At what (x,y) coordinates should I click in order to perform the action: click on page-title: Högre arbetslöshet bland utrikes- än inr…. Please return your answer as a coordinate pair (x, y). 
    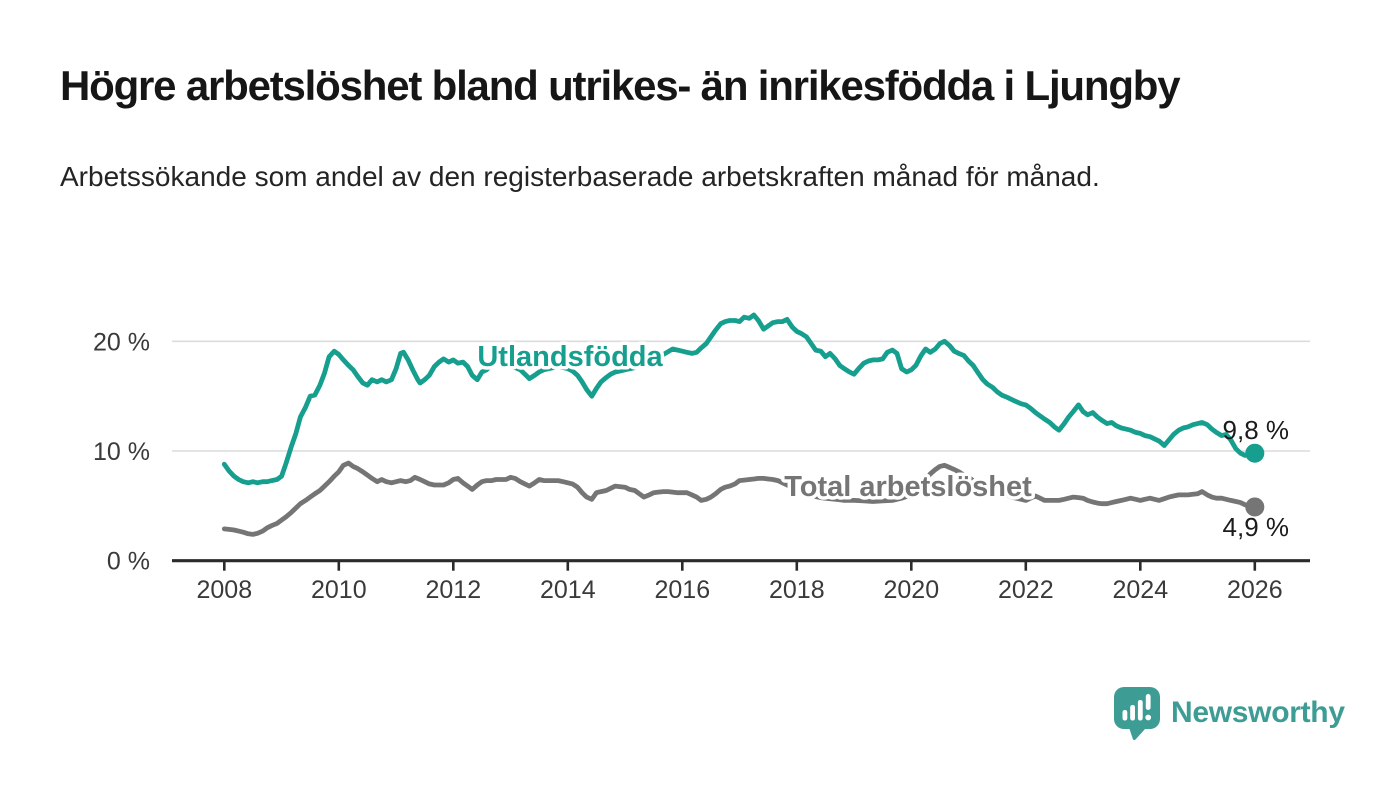
    Looking at the image, I should click on (620, 85).